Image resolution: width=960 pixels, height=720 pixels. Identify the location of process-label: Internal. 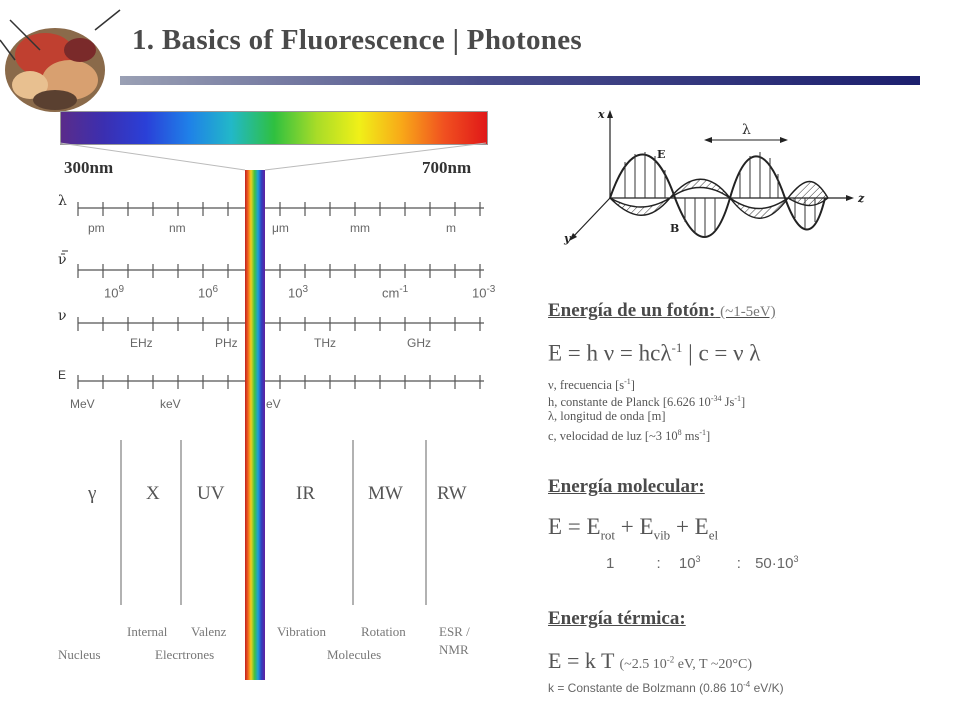
(147, 631).